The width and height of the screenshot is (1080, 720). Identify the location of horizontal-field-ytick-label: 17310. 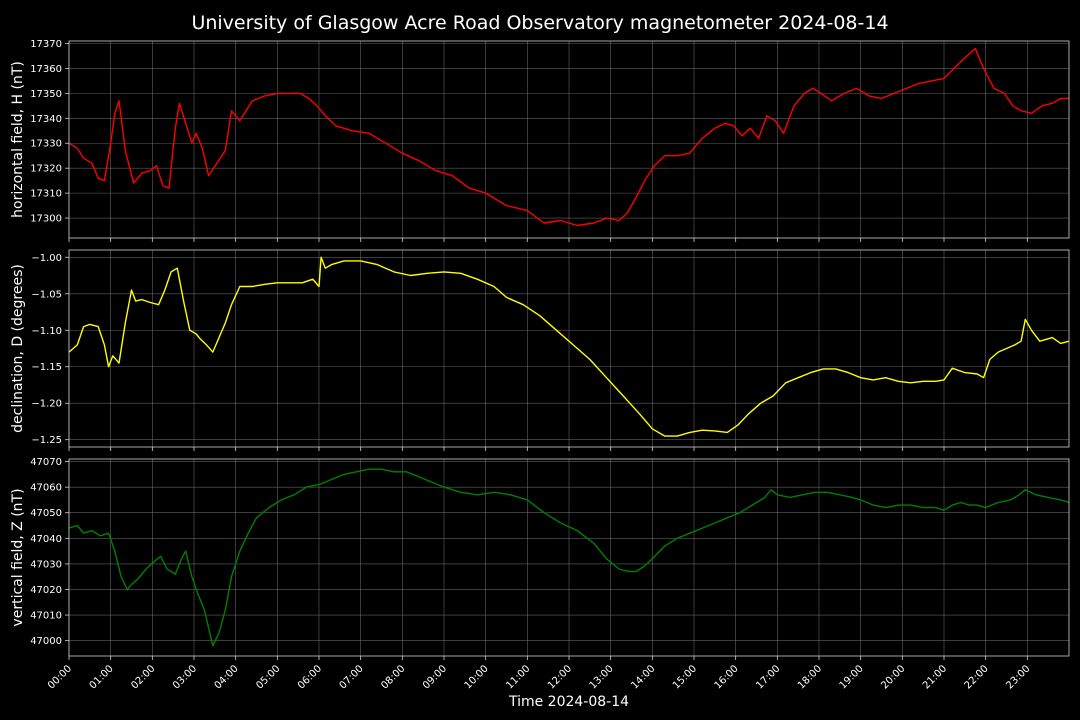
(46, 194).